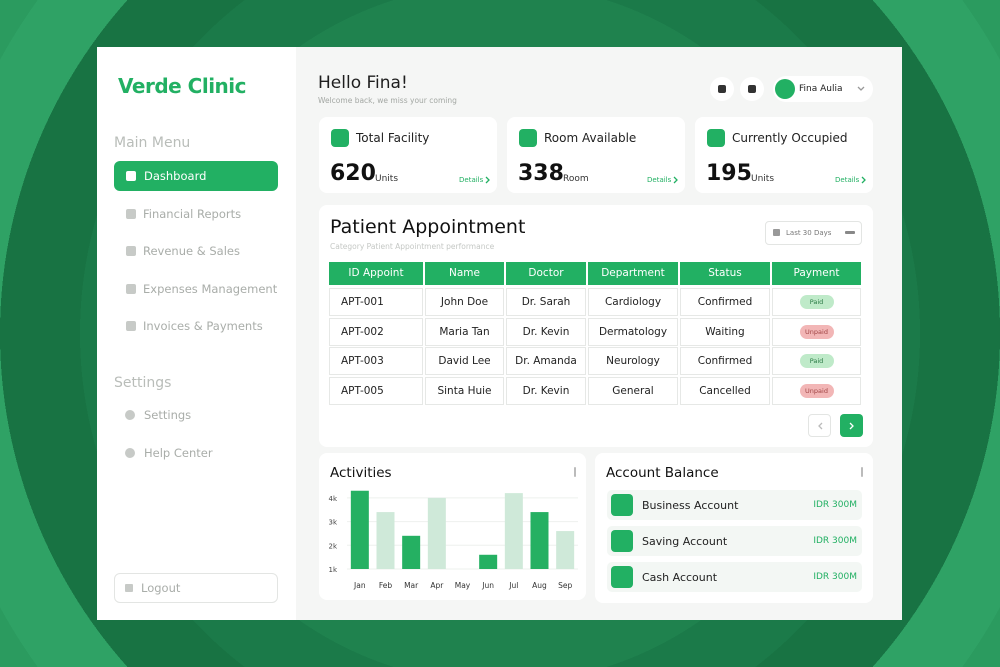  I want to click on greeting: Hello Fina!, so click(363, 83).